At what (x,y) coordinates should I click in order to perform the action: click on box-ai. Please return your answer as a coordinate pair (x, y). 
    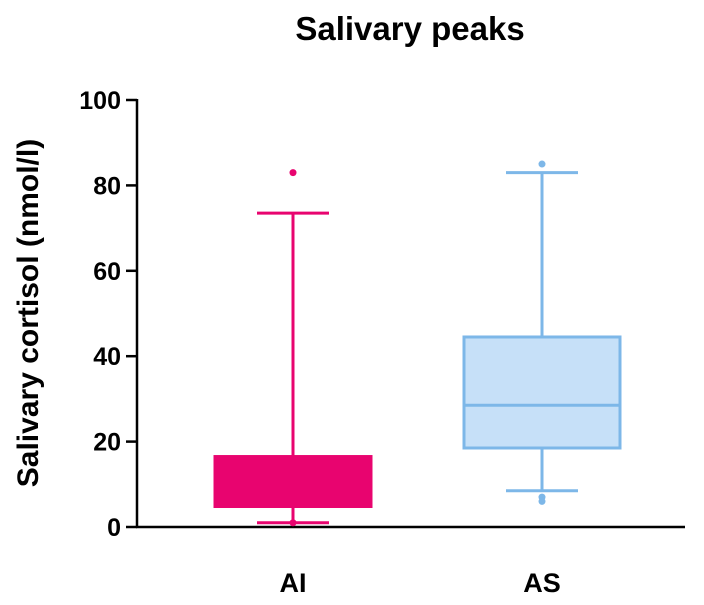
    Looking at the image, I should click on (293, 348).